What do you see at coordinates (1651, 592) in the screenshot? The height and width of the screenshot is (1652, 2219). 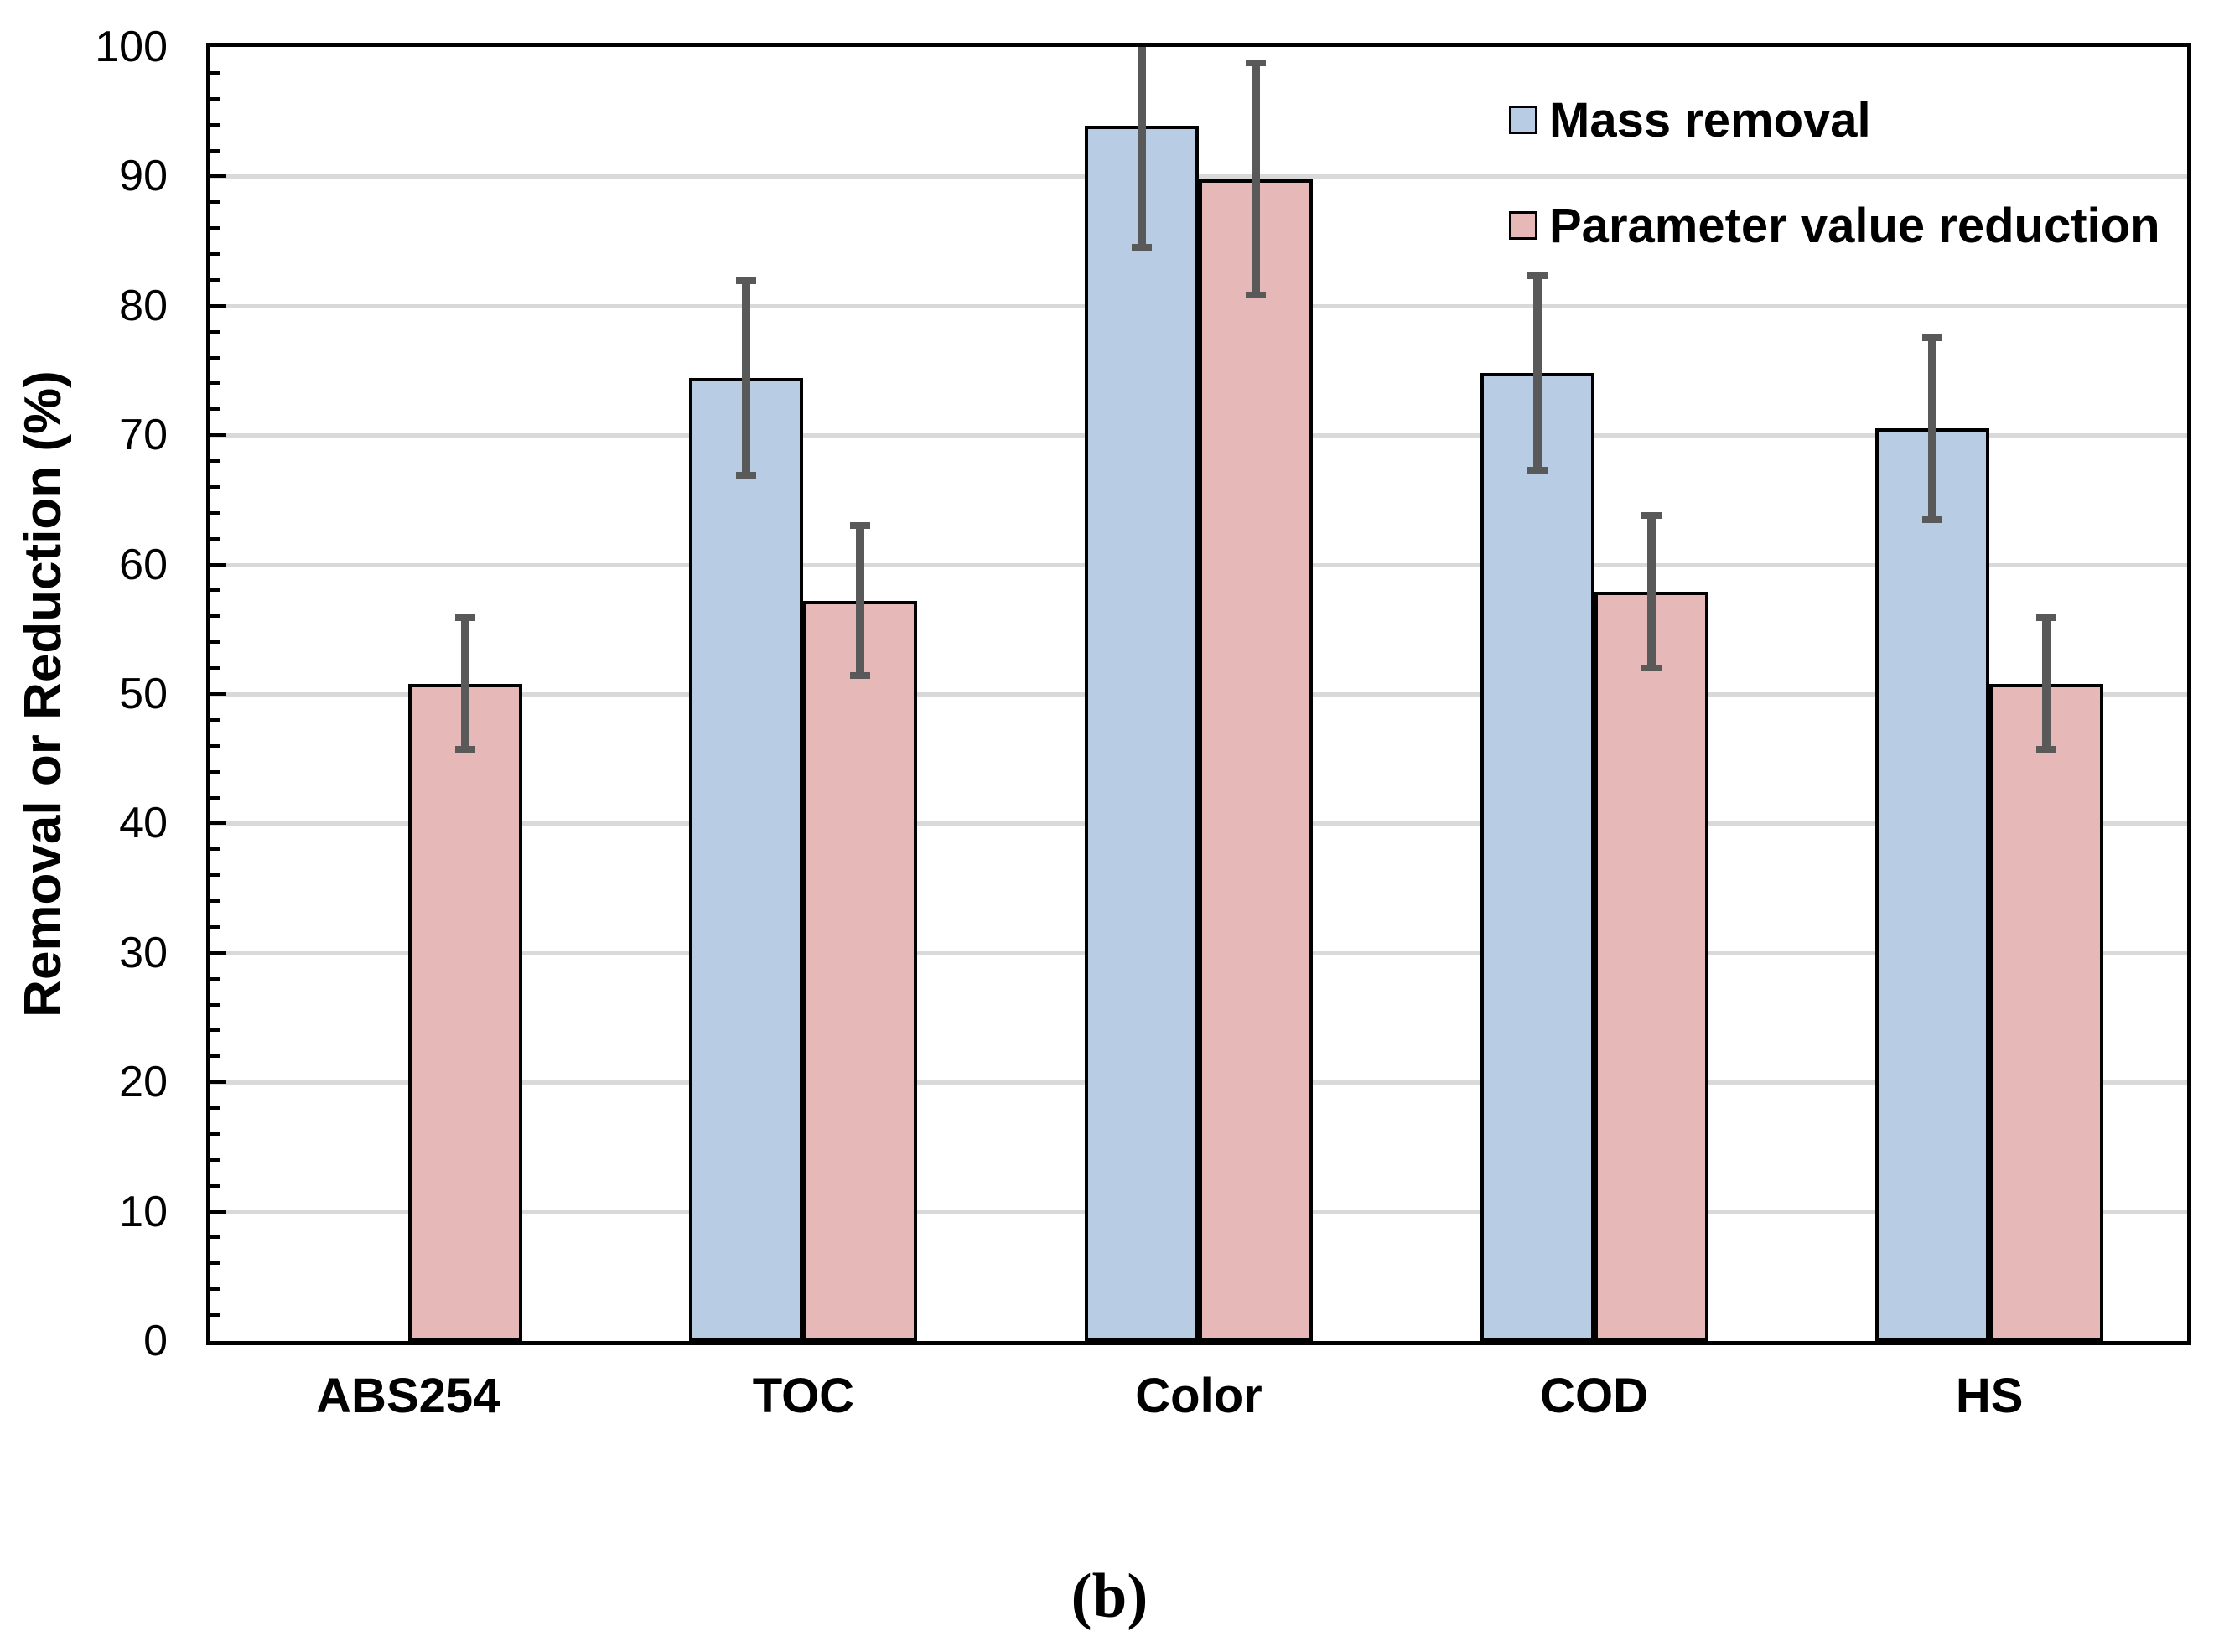 I see `error-bar-parameter-value-reduction-cod` at bounding box center [1651, 592].